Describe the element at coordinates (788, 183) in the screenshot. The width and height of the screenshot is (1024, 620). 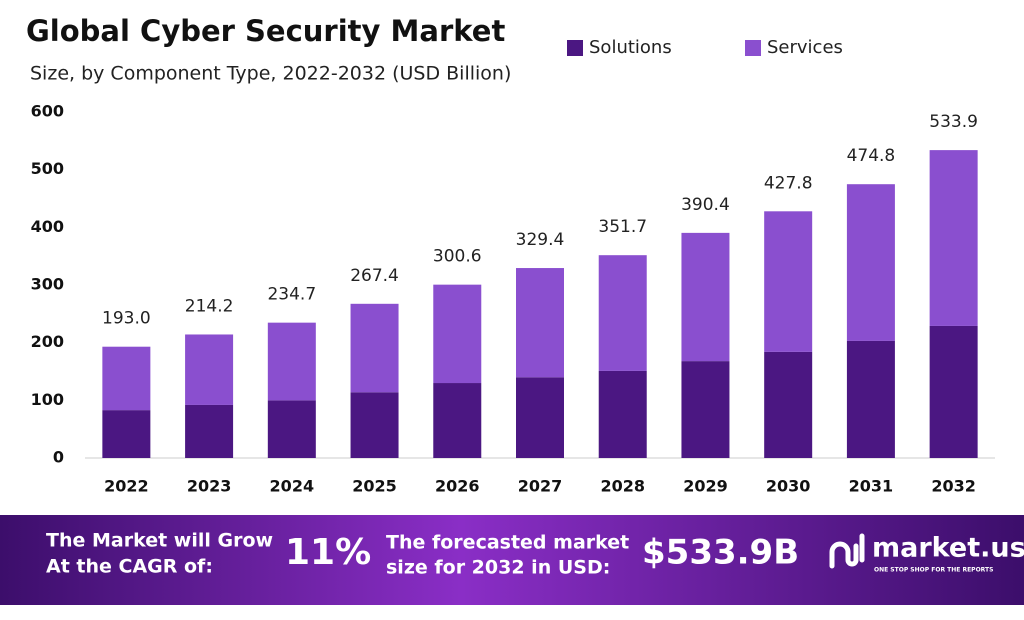
I see `total-label: 427.8` at that location.